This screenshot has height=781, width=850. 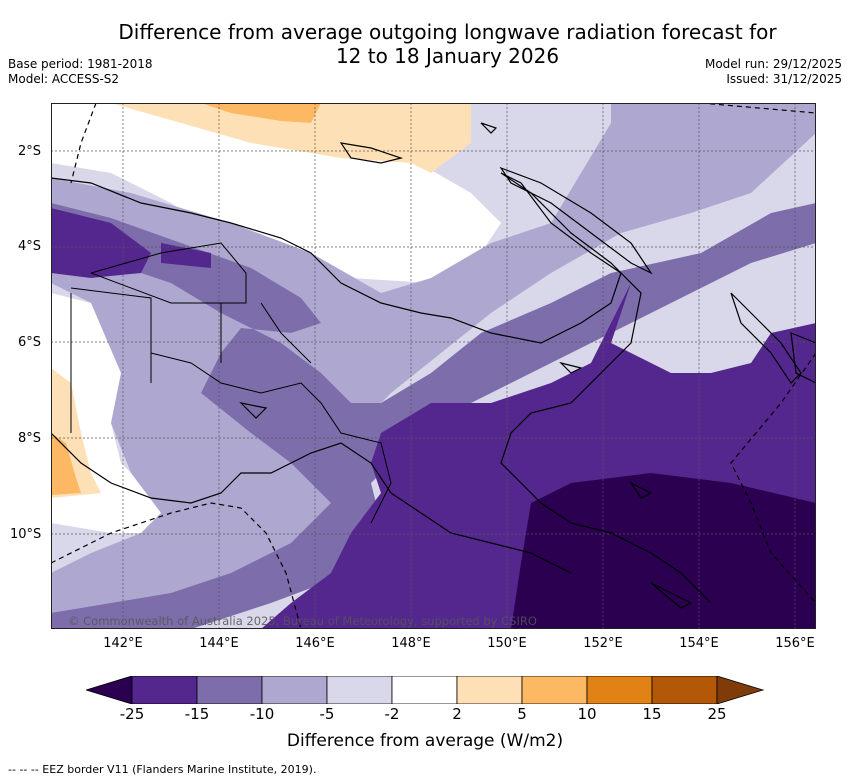 What do you see at coordinates (740, 690) in the screenshot?
I see `colorbar-extend-high` at bounding box center [740, 690].